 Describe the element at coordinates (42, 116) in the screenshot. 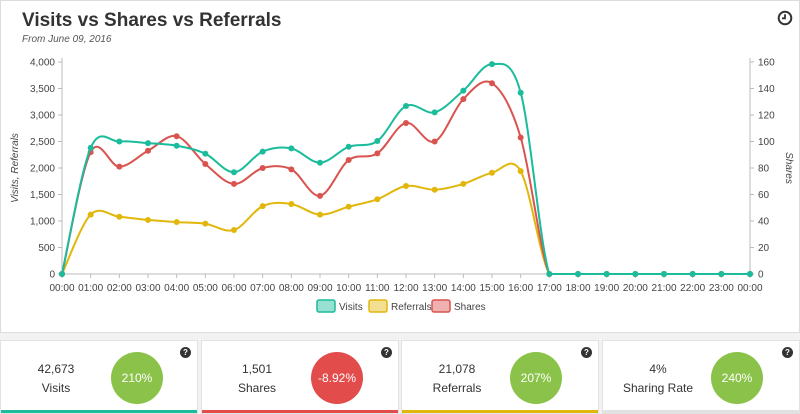

I see `y-tick-label: 3,000` at that location.